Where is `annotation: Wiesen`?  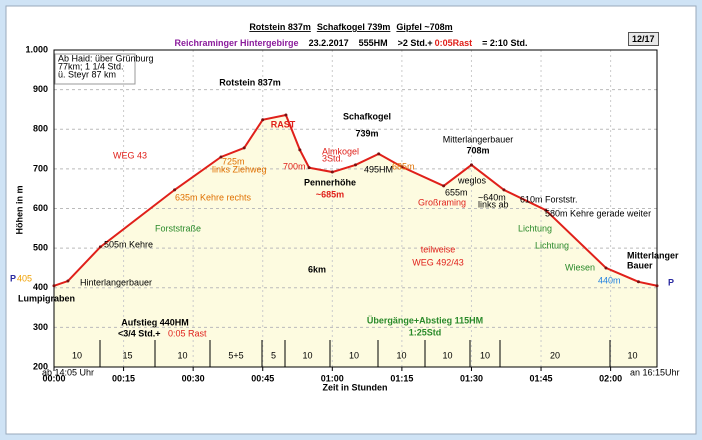 annotation: Wiesen is located at coordinates (580, 267).